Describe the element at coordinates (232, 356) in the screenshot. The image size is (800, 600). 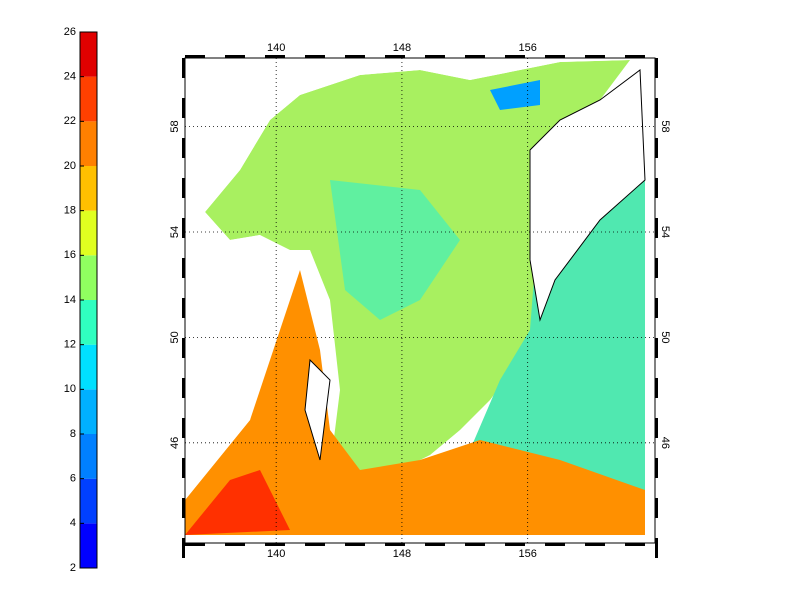
I see `land-west` at that location.